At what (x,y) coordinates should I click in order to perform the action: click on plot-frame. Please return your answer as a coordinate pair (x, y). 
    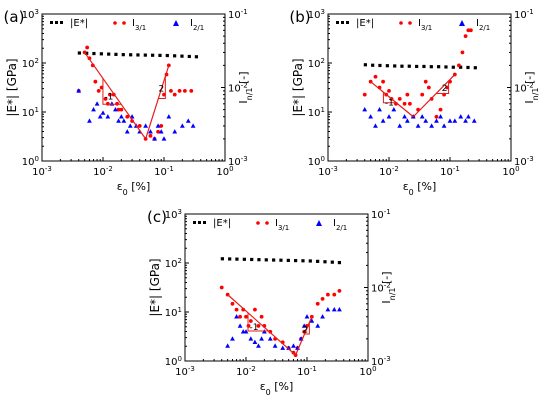
    Looking at the image, I should click on (133, 87).